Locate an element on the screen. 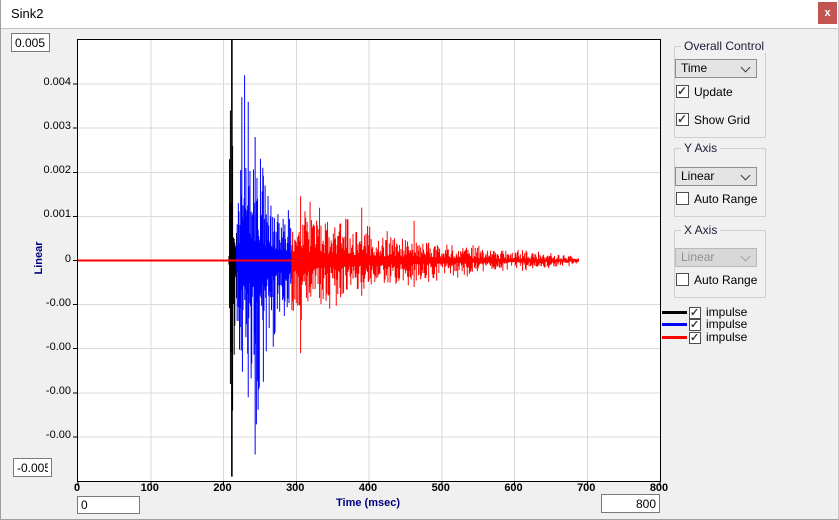  y-auto-range-label: Auto Range is located at coordinates (726, 199).